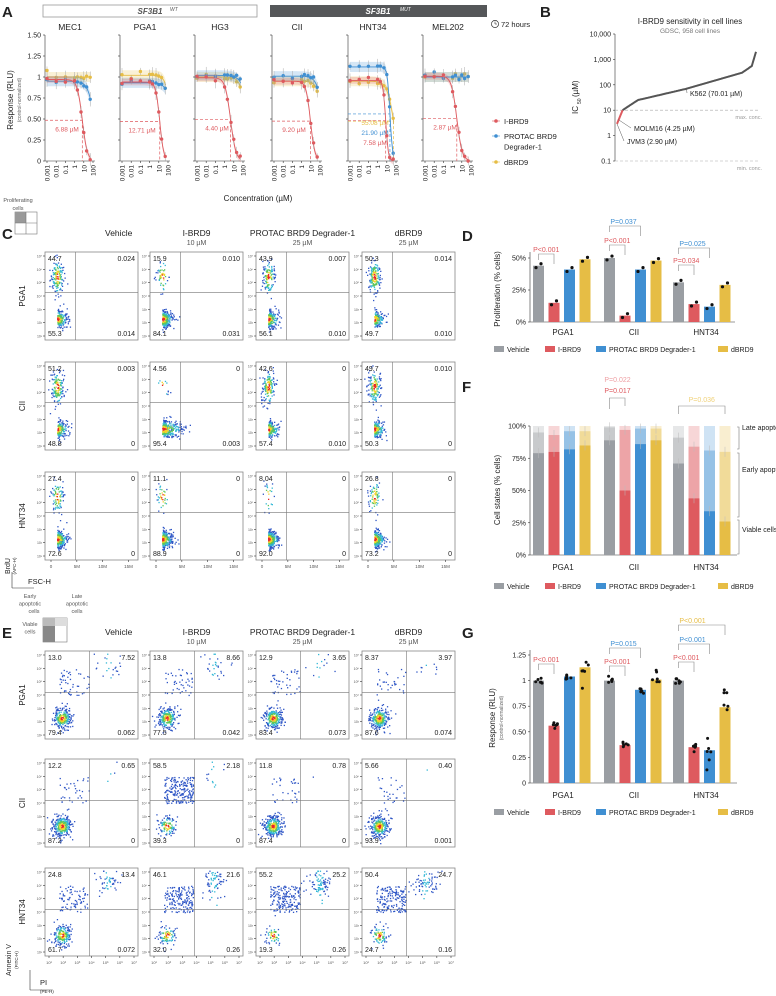 The height and width of the screenshot is (996, 776). What do you see at coordinates (687, 91) in the screenshot?
I see `annotation-leader` at bounding box center [687, 91].